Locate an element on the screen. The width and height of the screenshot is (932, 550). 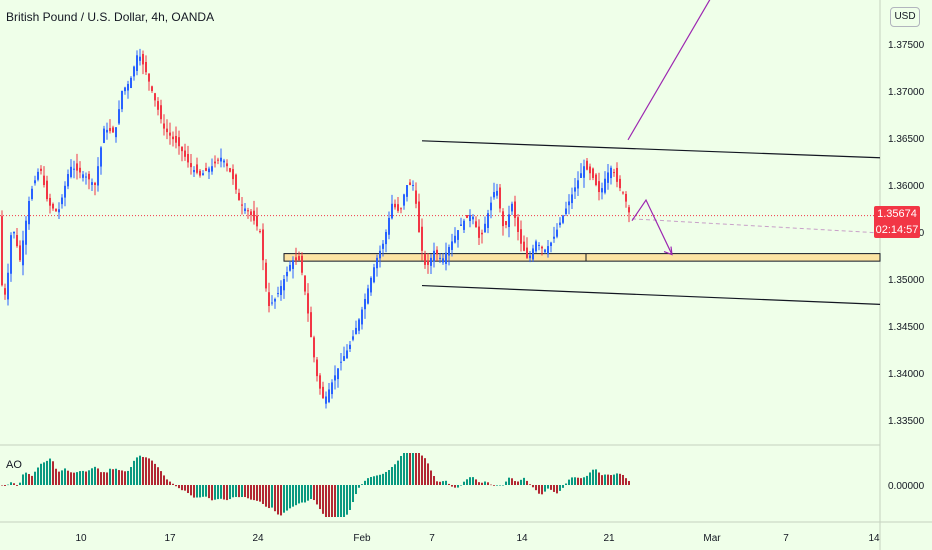
time-tick-label: 10 is located at coordinates (81, 538).